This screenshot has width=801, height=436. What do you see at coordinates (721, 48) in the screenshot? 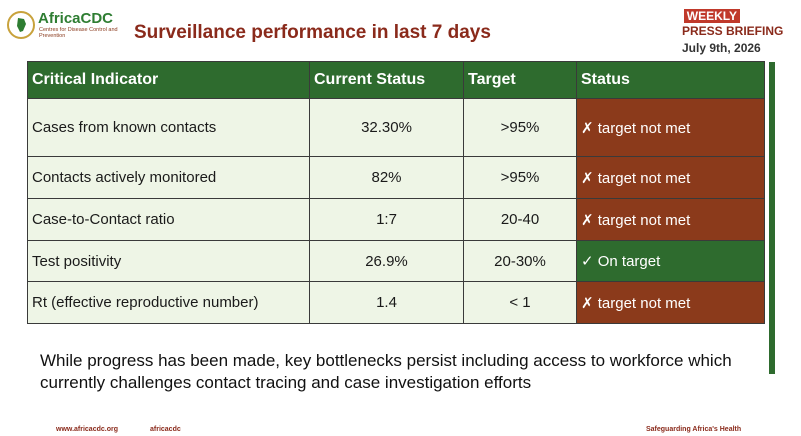
I see `briefing-date: July 9th, 2026` at bounding box center [721, 48].